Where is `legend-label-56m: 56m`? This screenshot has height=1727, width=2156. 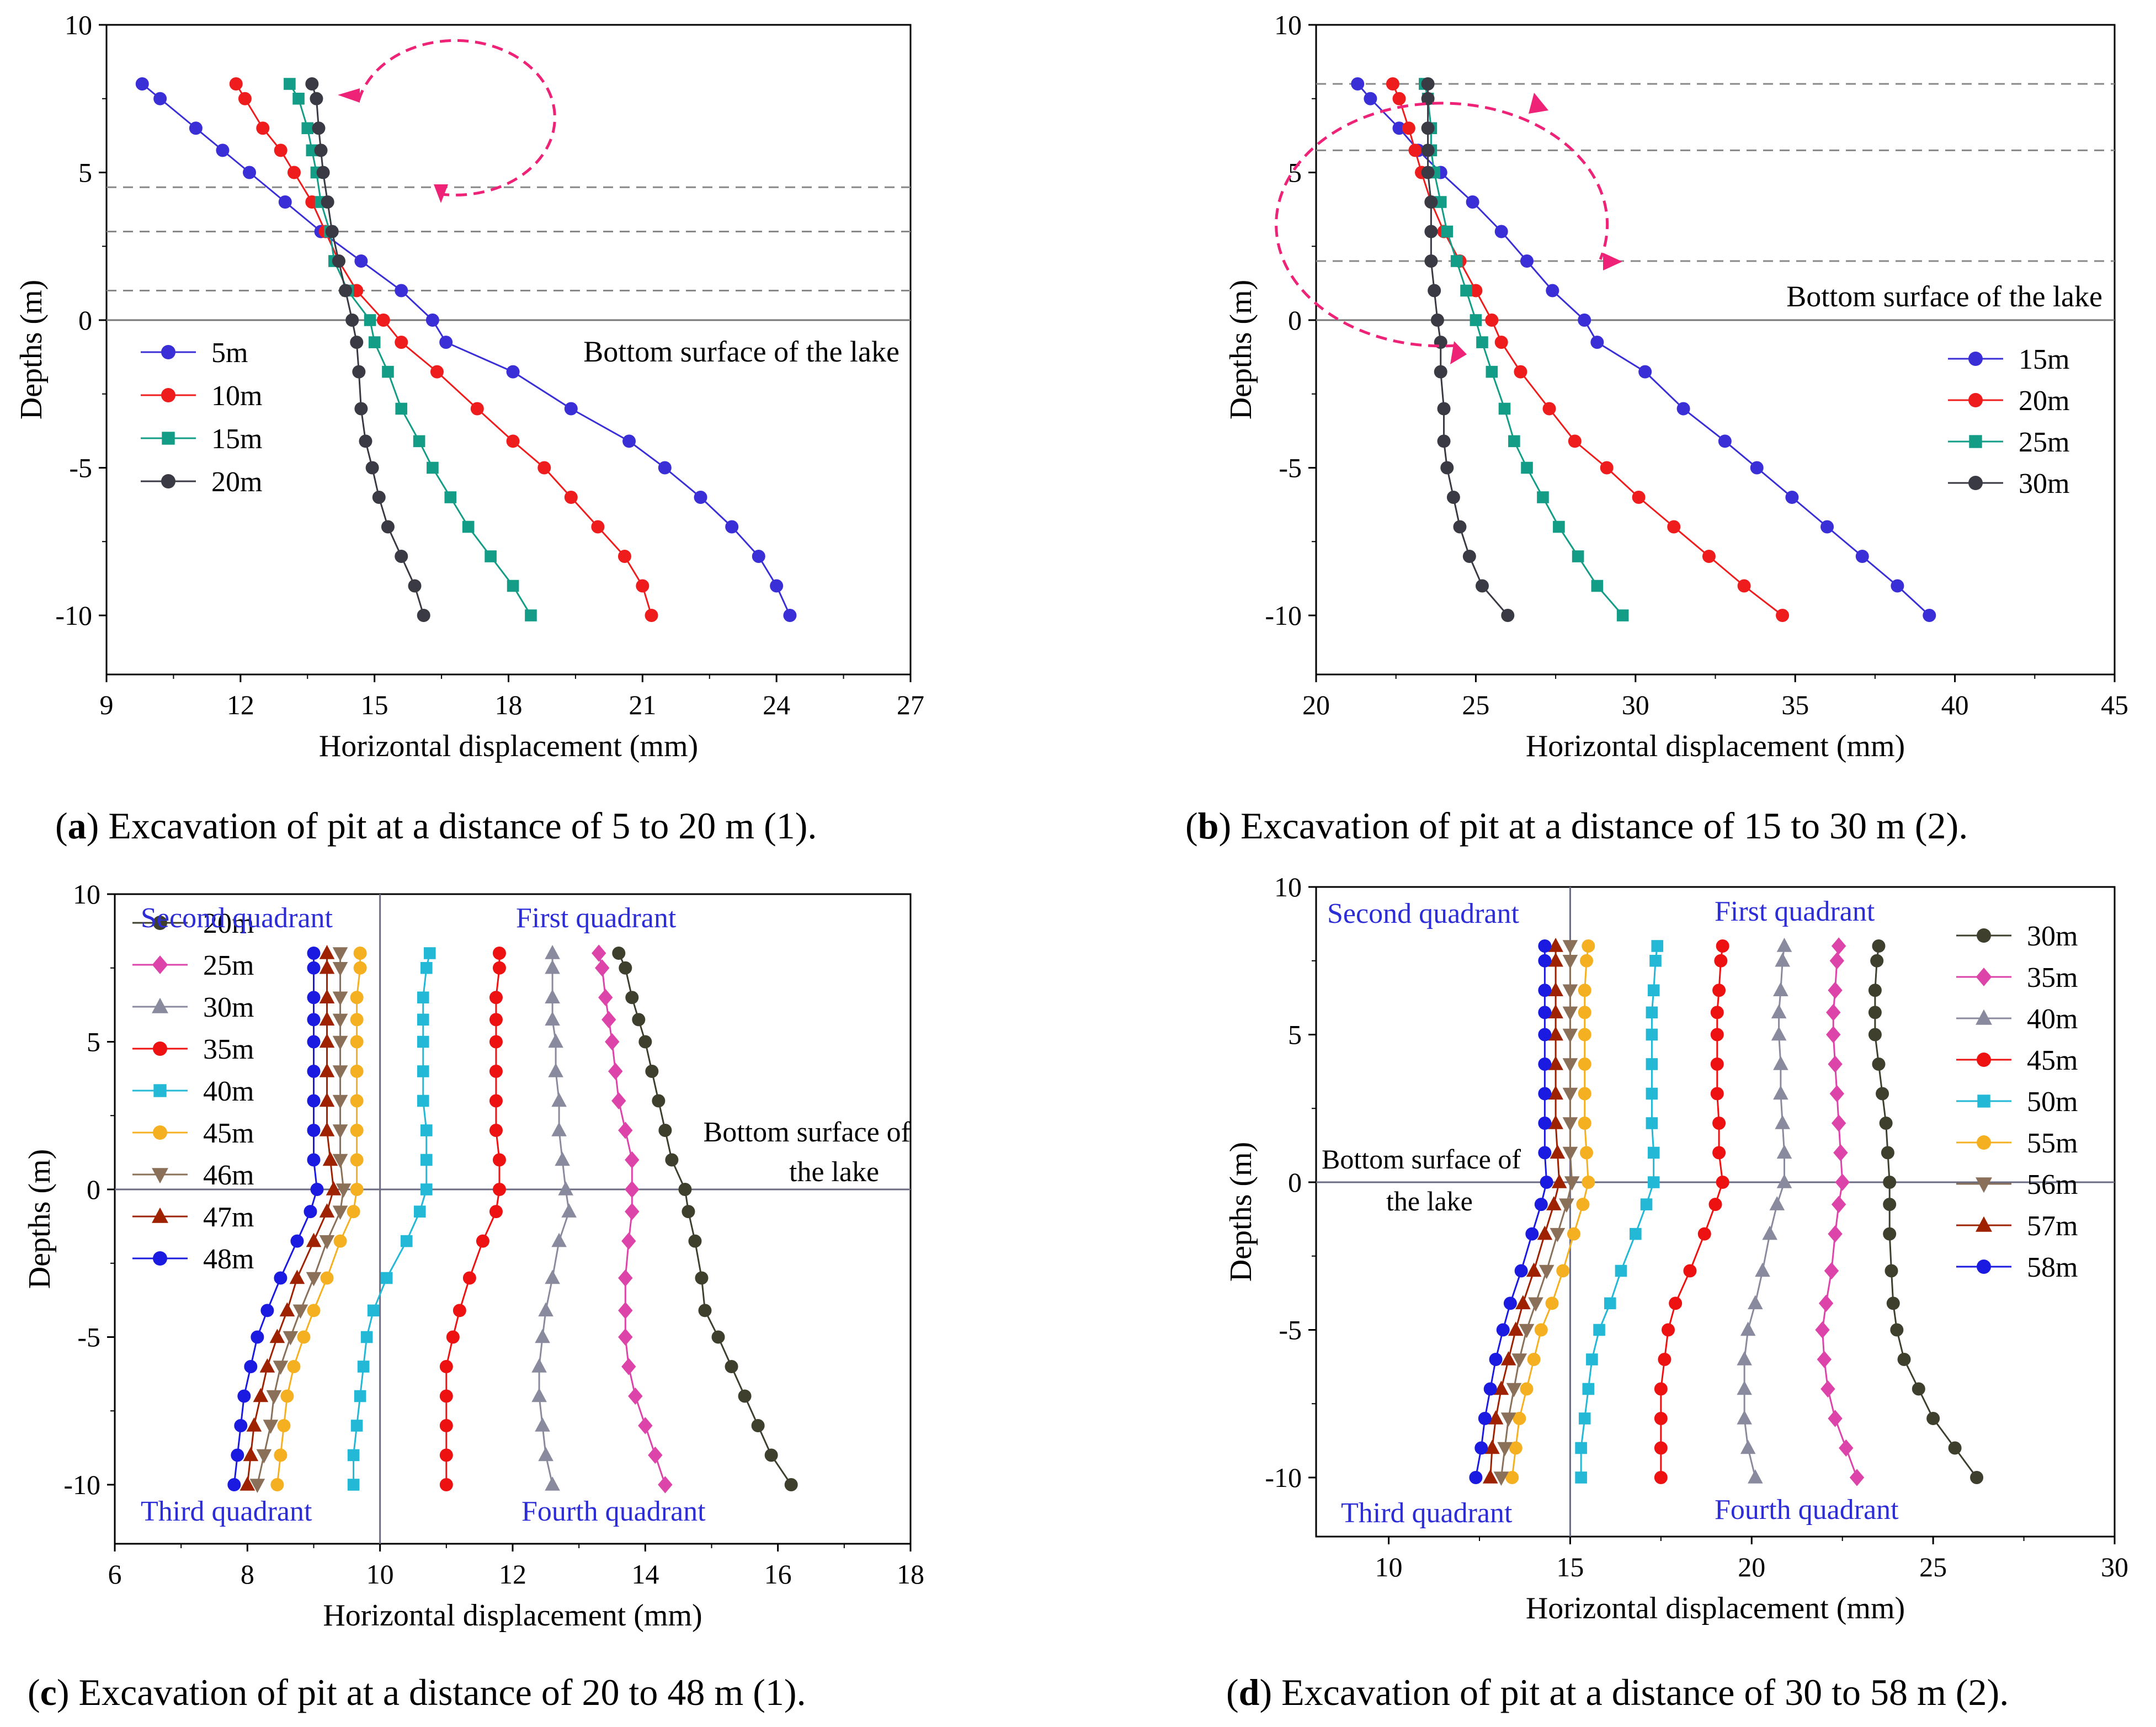
legend-label-56m: 56m is located at coordinates (2052, 1184).